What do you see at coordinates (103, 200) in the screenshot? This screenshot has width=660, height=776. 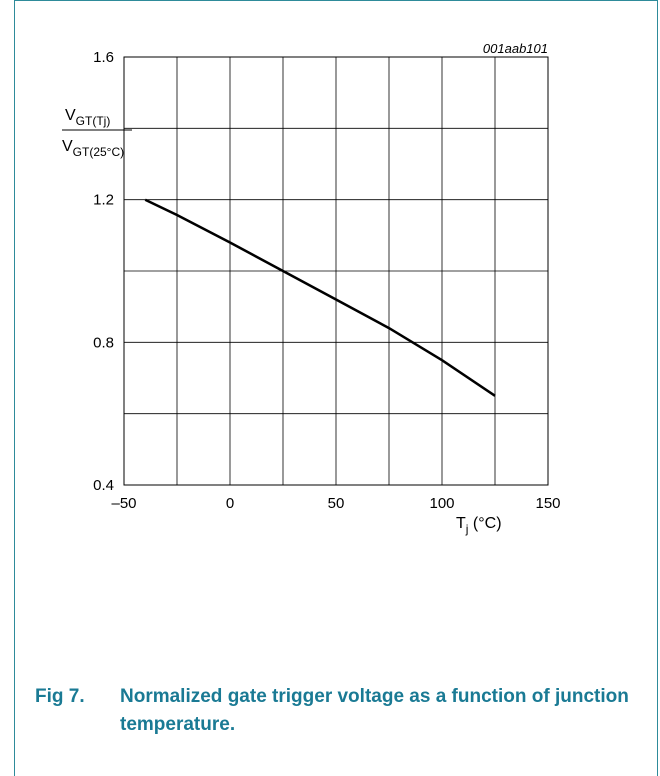 I see `y-tick-label: 1.2` at bounding box center [103, 200].